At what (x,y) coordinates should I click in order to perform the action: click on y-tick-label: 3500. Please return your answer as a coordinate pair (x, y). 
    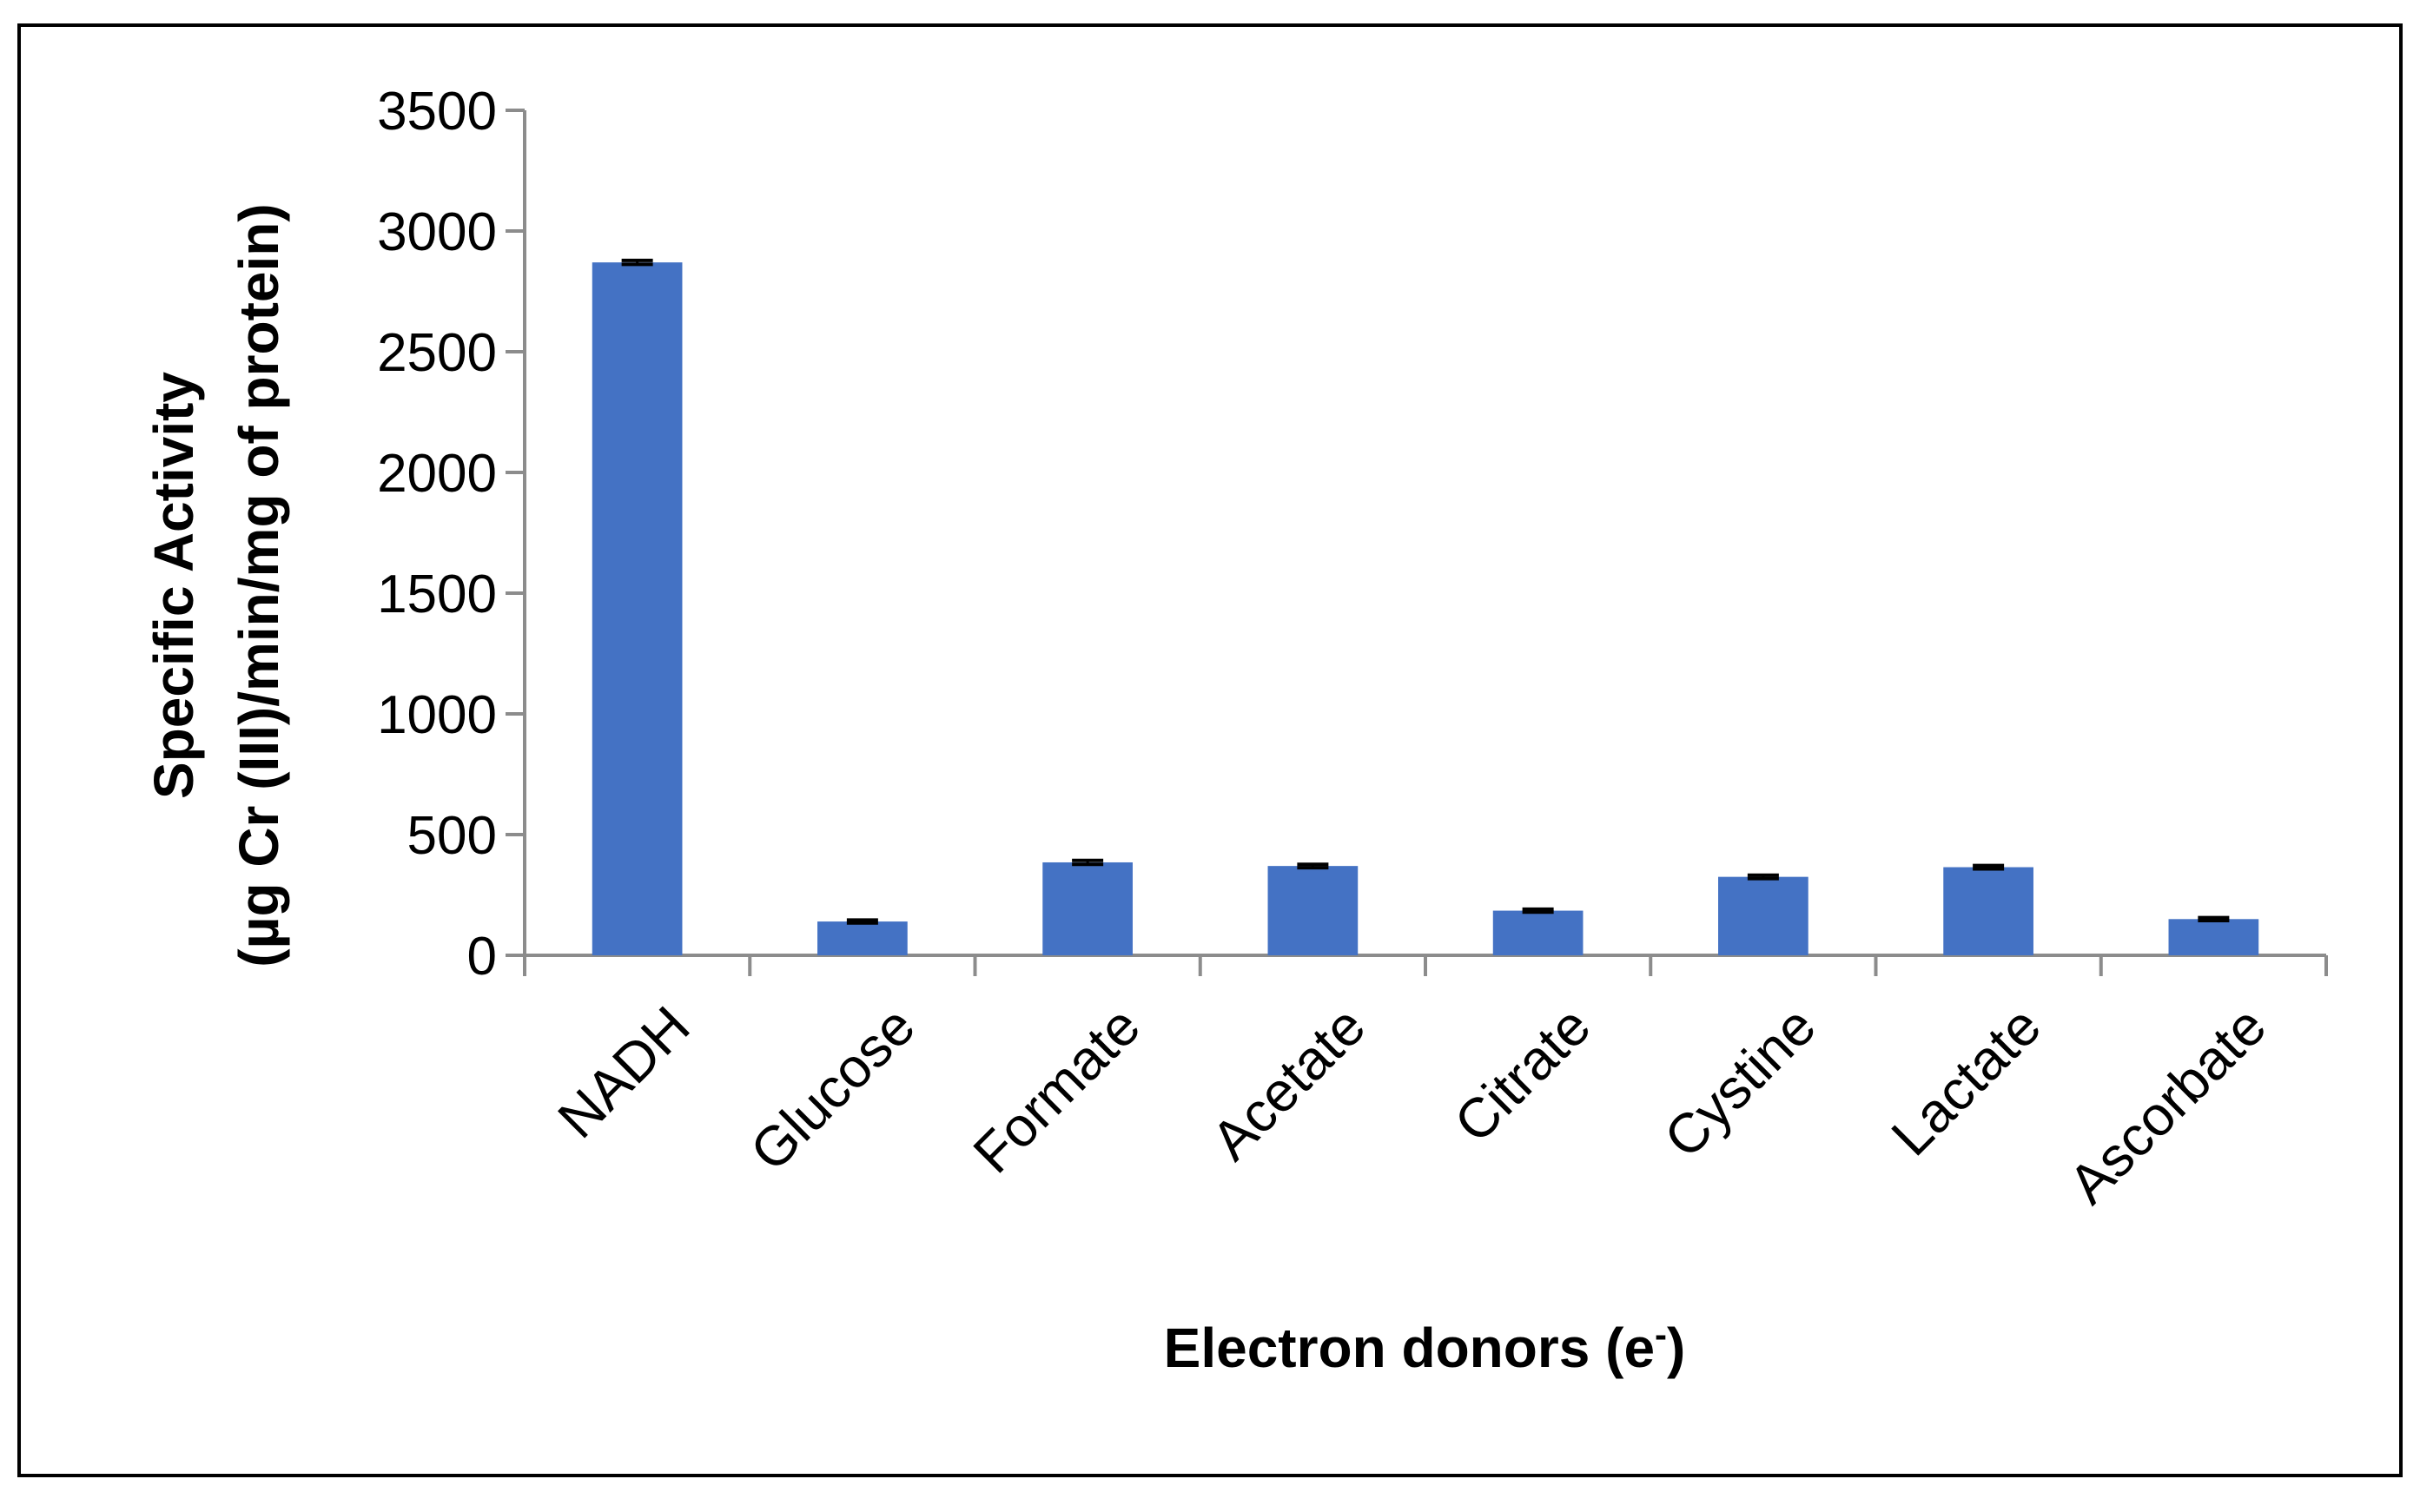
    Looking at the image, I should click on (437, 112).